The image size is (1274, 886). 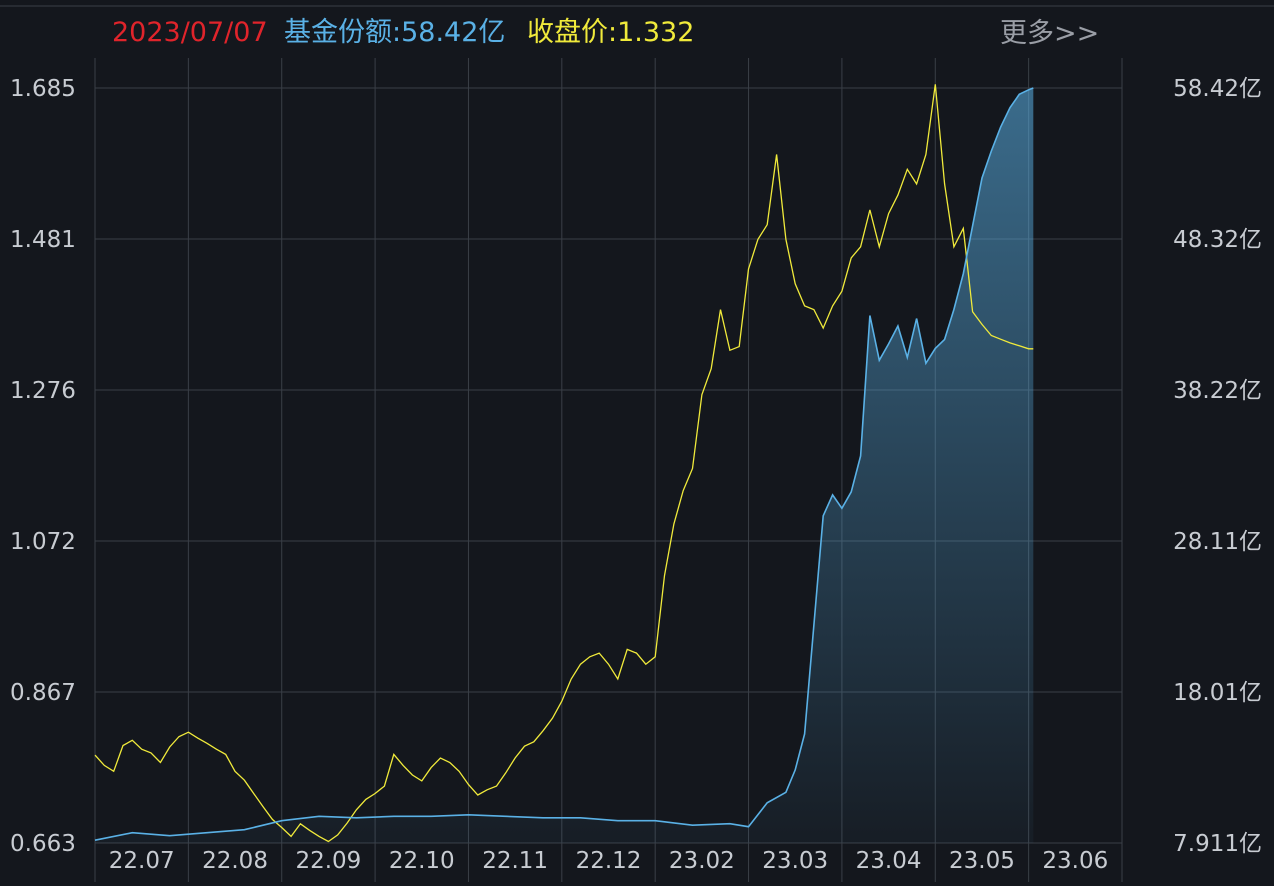 What do you see at coordinates (1217, 693) in the screenshot?
I see `y-right-tick: 18.01亿` at bounding box center [1217, 693].